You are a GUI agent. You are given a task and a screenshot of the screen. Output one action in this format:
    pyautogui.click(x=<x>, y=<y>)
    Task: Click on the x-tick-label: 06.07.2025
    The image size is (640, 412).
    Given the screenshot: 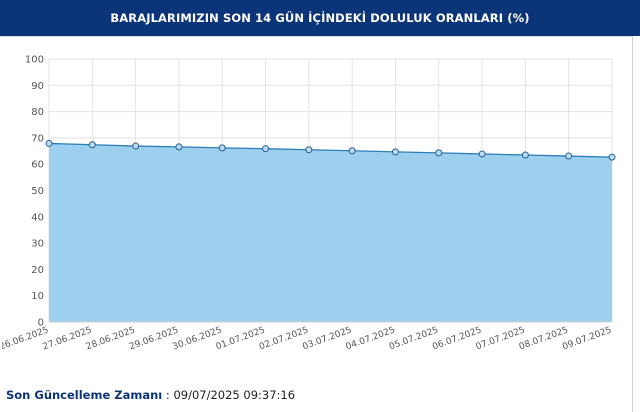 What is the action you would take?
    pyautogui.click(x=457, y=338)
    